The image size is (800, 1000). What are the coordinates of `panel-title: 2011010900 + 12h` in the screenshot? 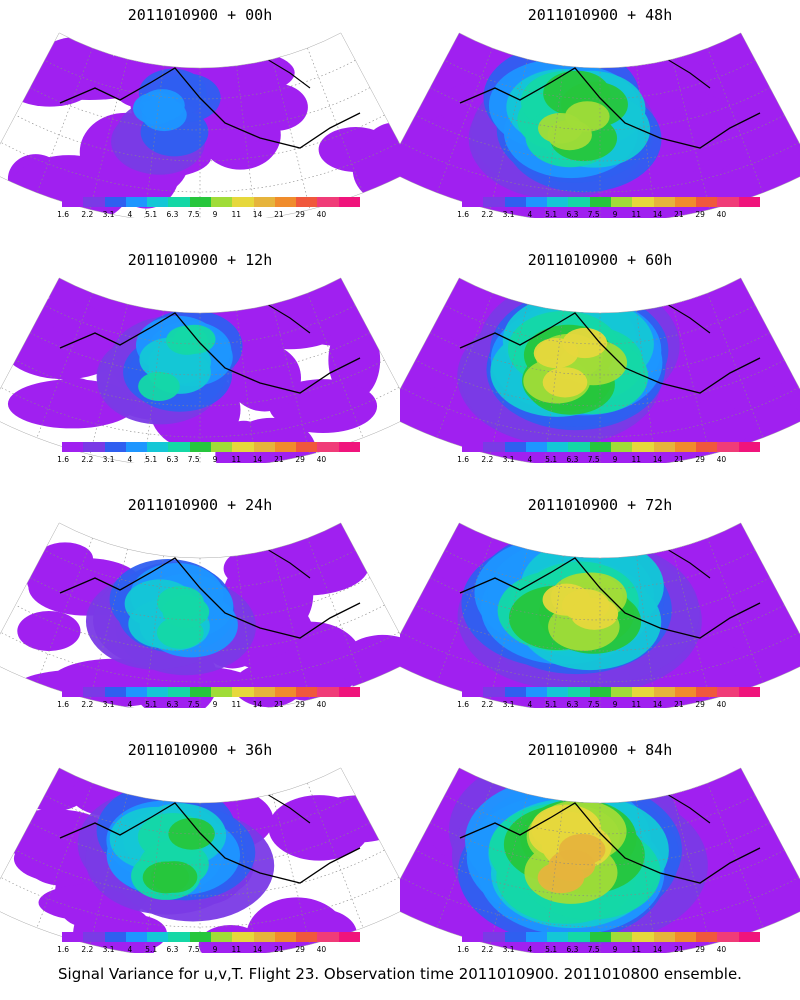 It's located at (200, 260).